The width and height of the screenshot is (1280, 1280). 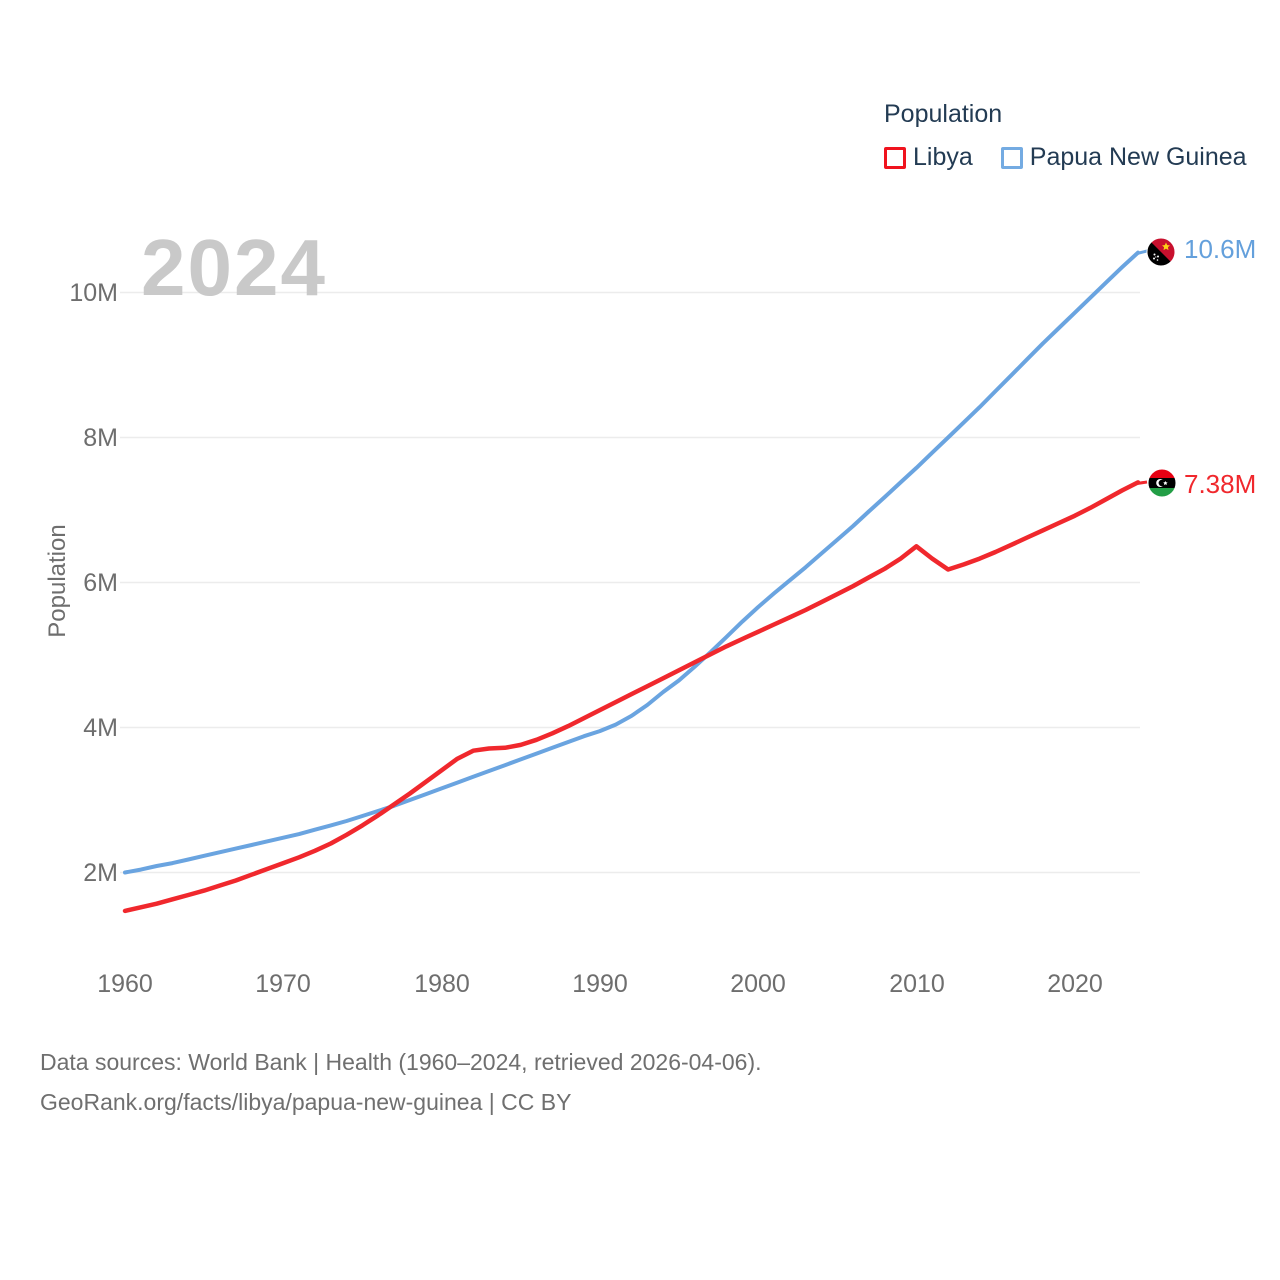 What do you see at coordinates (758, 984) in the screenshot?
I see `x-tick-label: 2000` at bounding box center [758, 984].